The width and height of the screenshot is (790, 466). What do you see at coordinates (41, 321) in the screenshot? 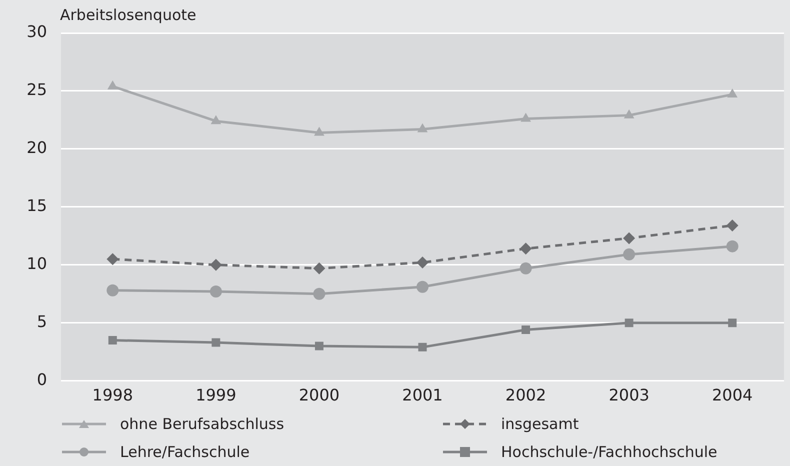
I see `y-tick-label: 5` at bounding box center [41, 321].